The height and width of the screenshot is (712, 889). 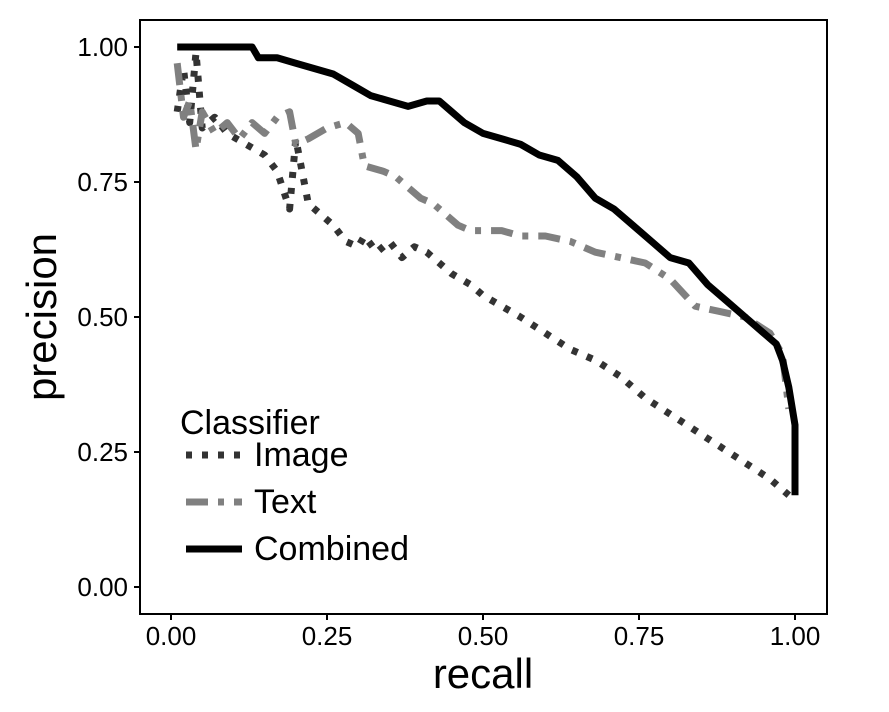 What do you see at coordinates (171, 636) in the screenshot?
I see `x-tick-label: 0.00` at bounding box center [171, 636].